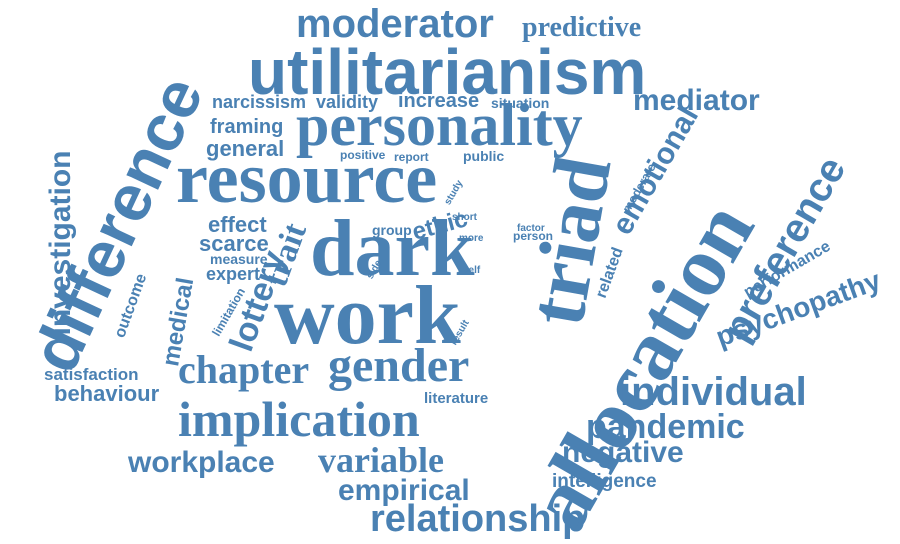 The height and width of the screenshot is (544, 900). Describe the element at coordinates (439, 101) in the screenshot. I see `word-increase: increase` at that location.